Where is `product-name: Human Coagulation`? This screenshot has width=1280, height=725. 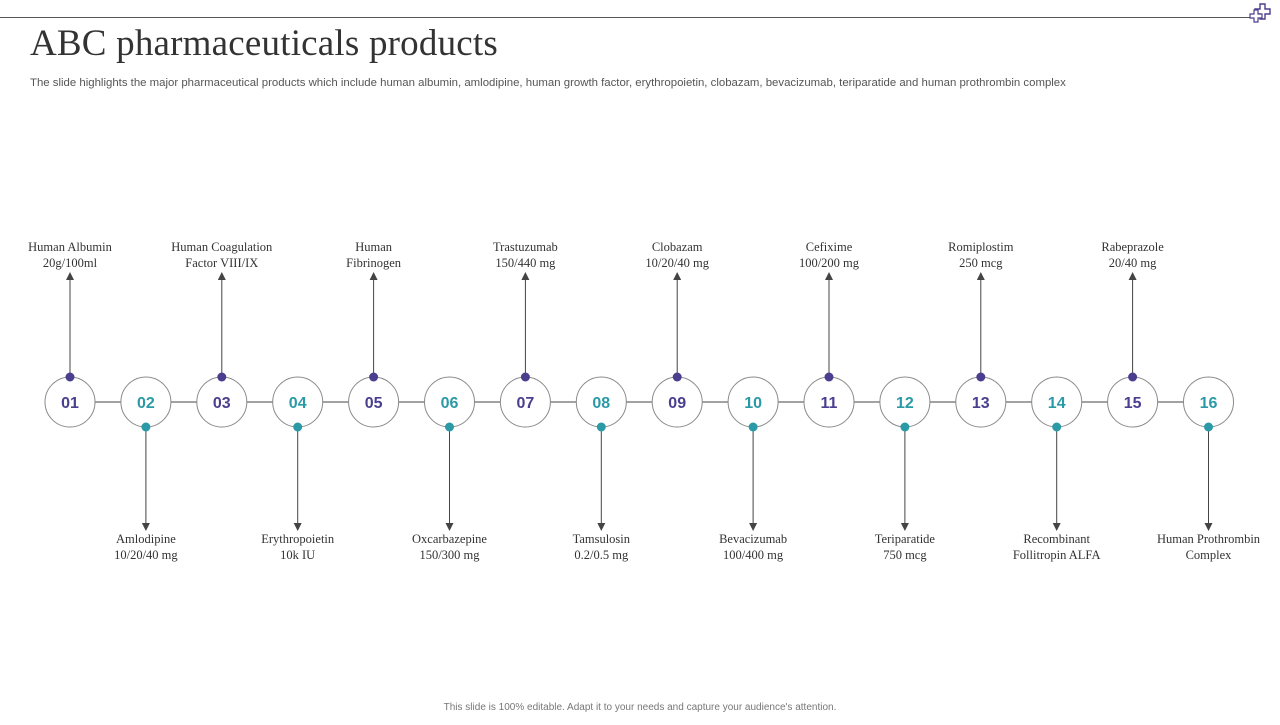
product-name: Human Coagulation is located at coordinates (222, 247).